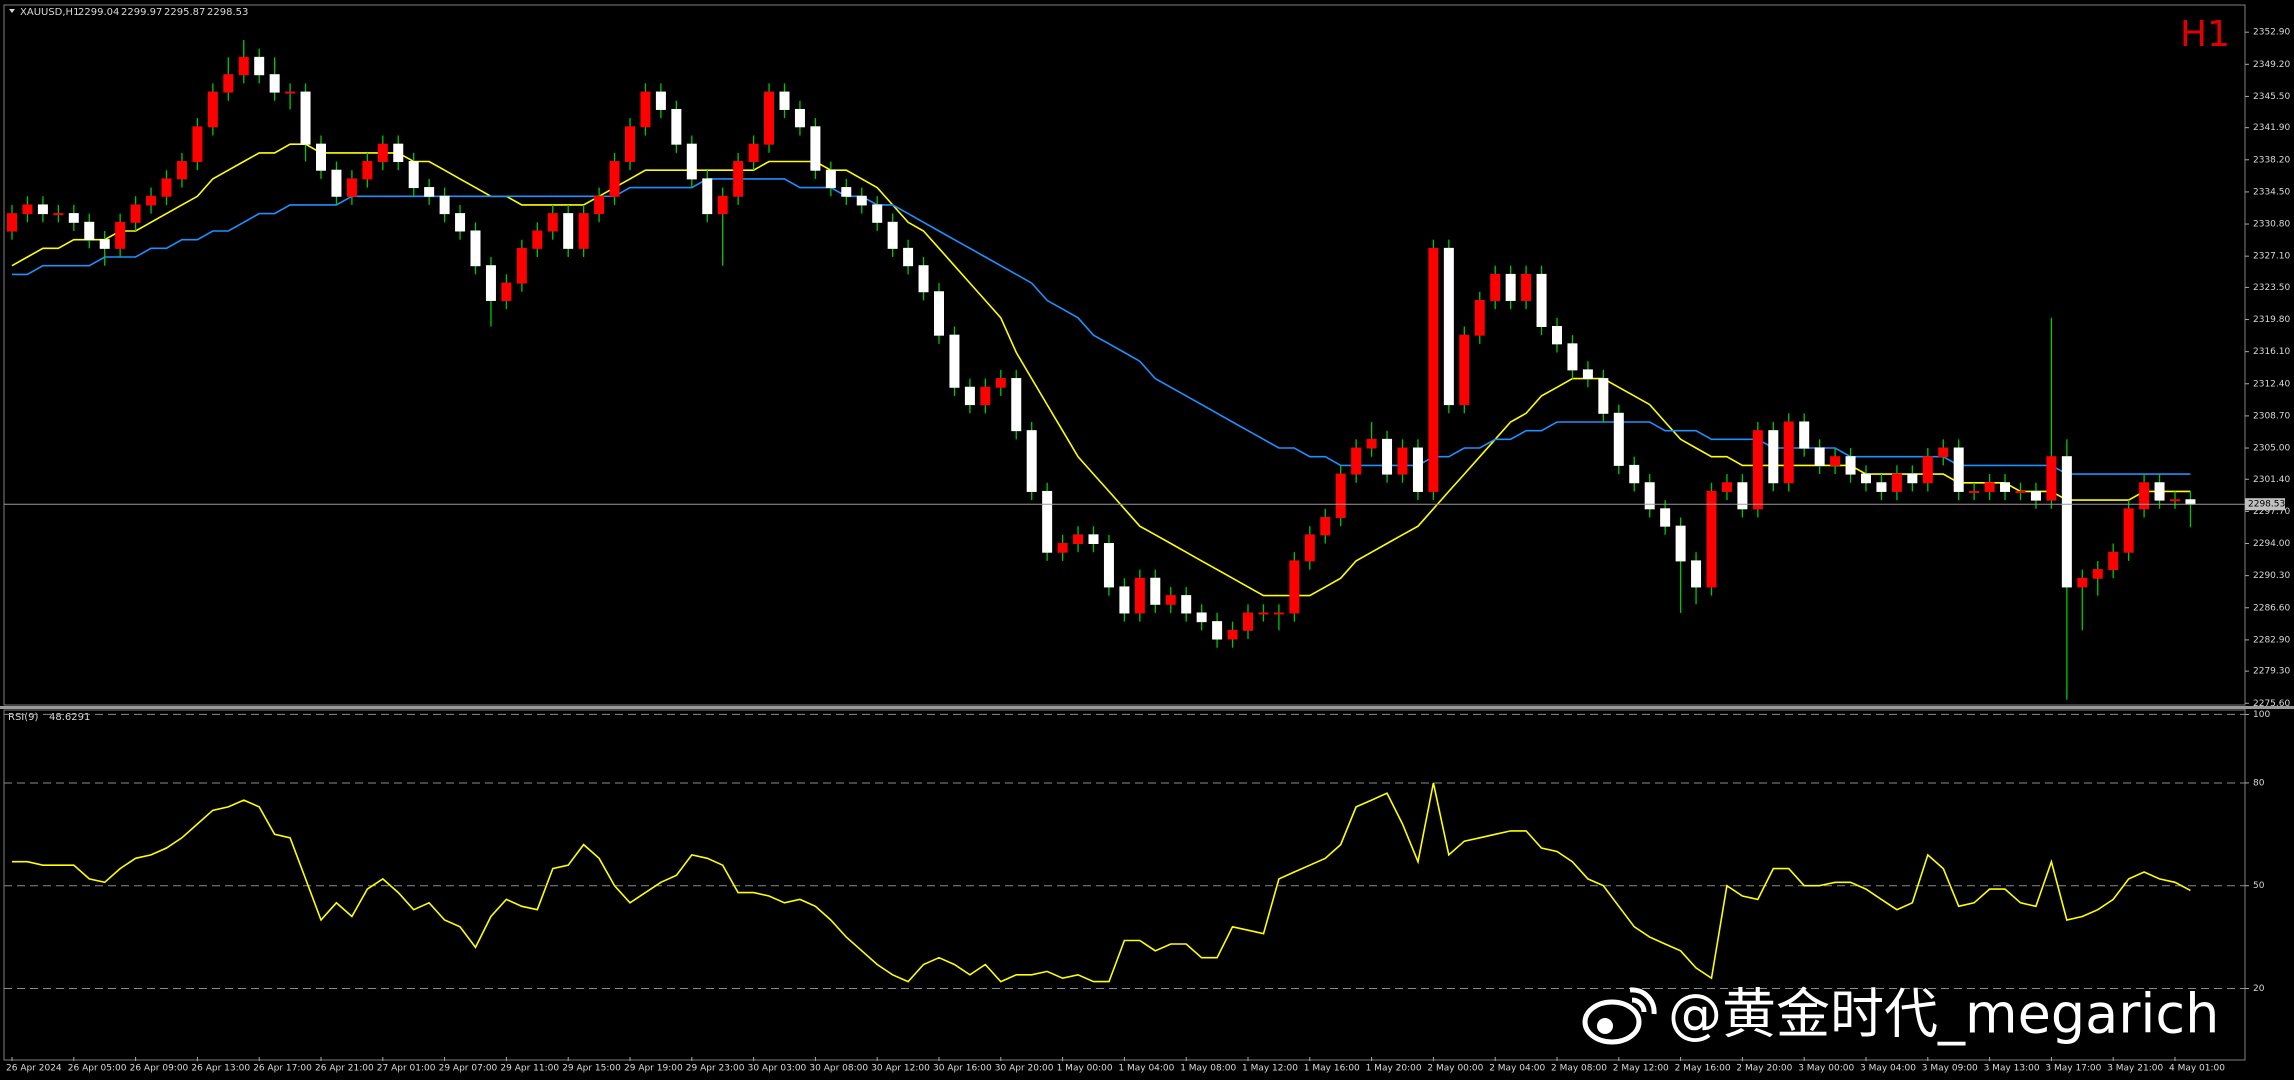 The image size is (2294, 1080). I want to click on x-tick-label: 30 Apr 08:00, so click(838, 1069).